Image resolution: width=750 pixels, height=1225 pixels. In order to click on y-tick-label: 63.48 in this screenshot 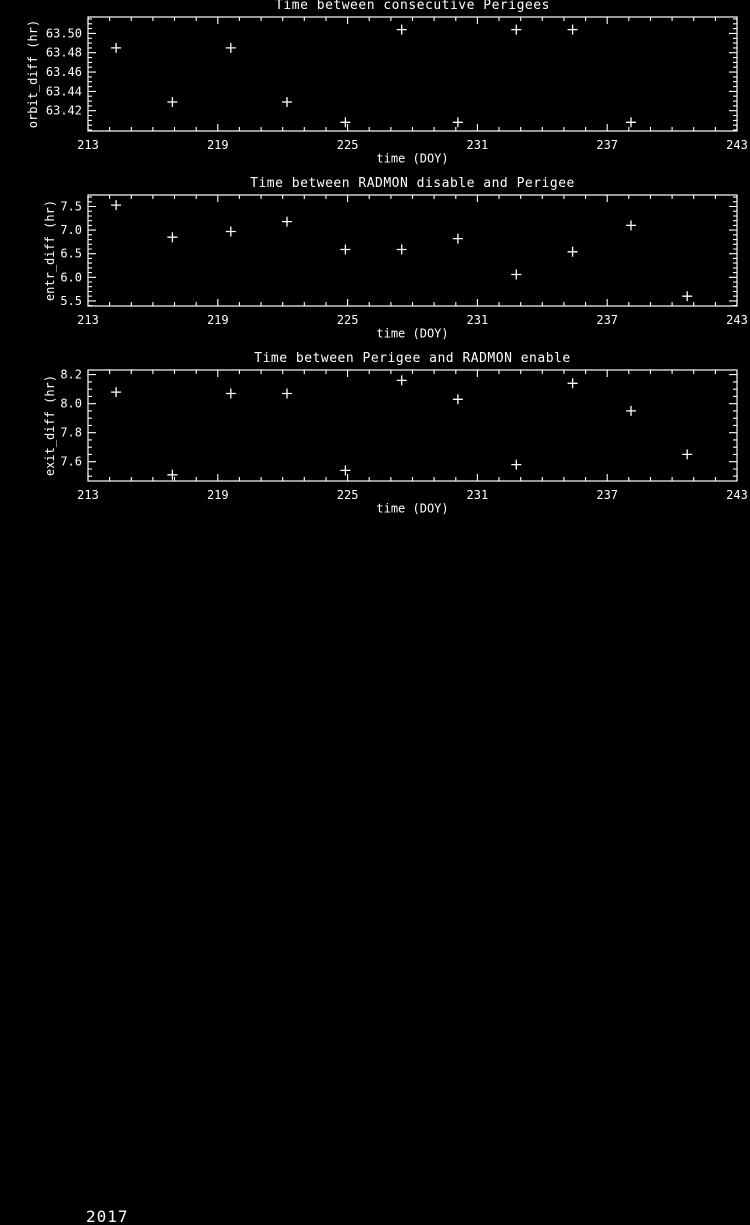, I will do `click(64, 53)`.